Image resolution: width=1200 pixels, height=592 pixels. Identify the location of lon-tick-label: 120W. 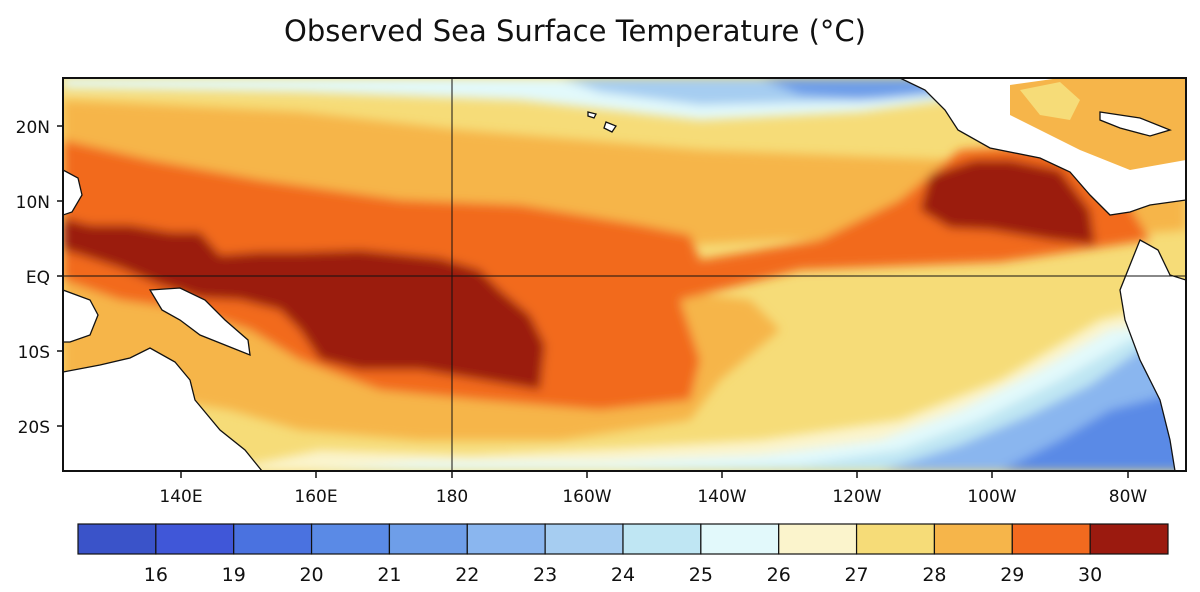
(856, 497).